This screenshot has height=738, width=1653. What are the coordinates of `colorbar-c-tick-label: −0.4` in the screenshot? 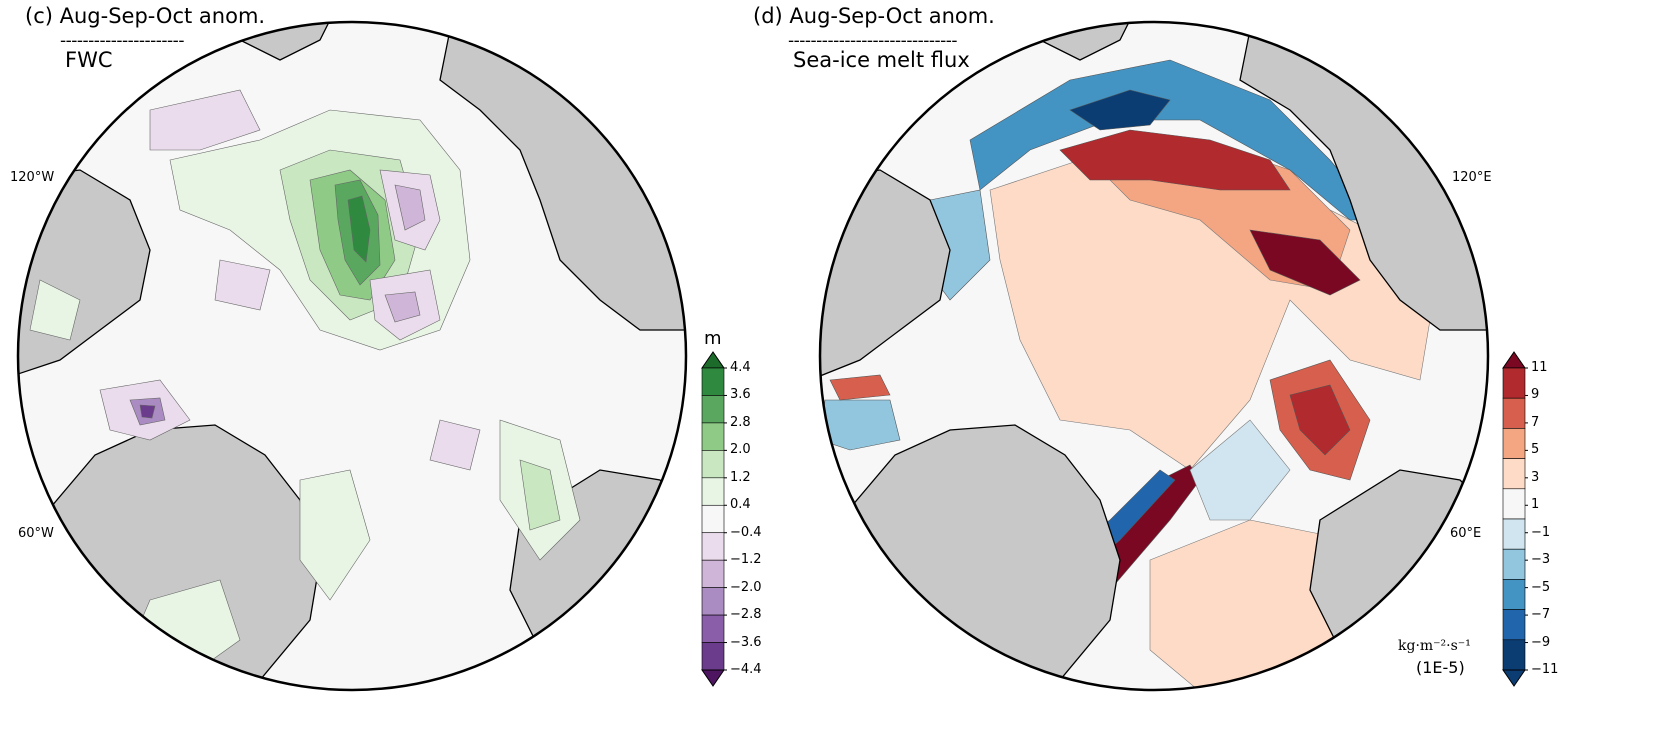 It's located at (746, 532).